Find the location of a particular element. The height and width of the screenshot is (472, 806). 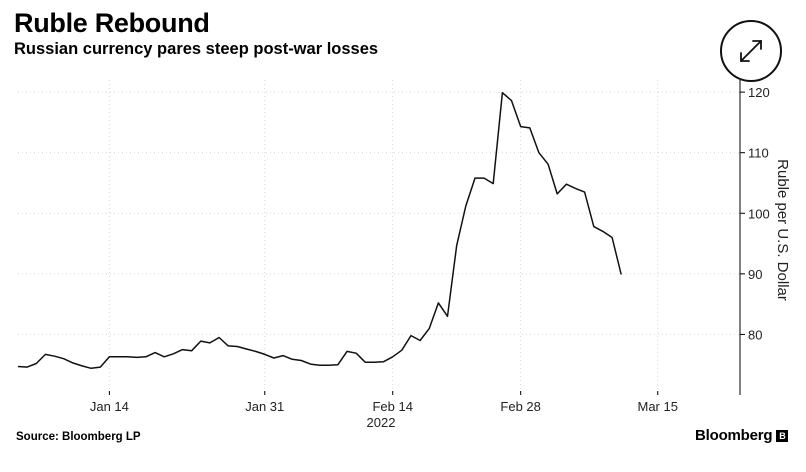

brand-name: Bloomberg is located at coordinates (734, 435).